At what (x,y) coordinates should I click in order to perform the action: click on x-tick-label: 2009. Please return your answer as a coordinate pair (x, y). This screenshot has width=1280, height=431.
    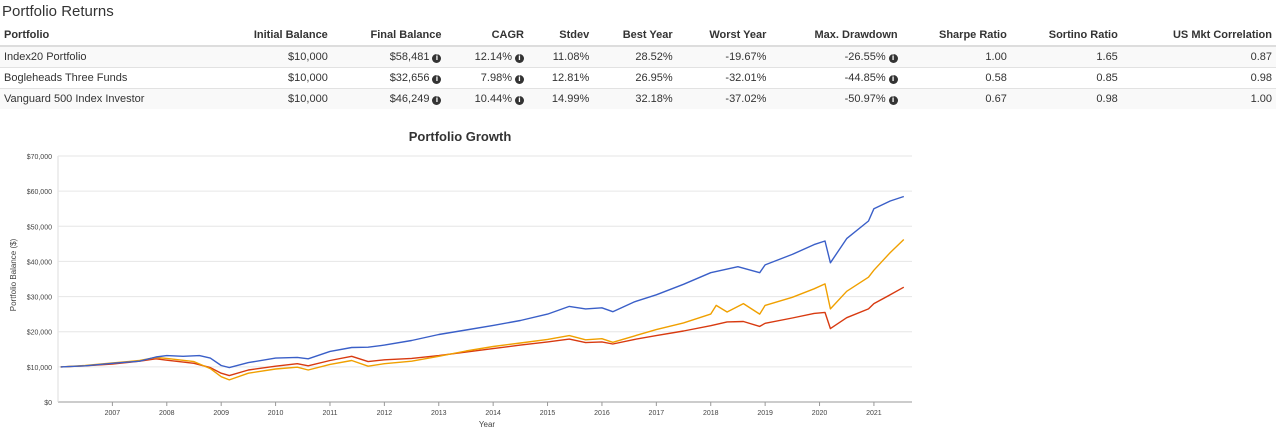
    Looking at the image, I should click on (221, 413).